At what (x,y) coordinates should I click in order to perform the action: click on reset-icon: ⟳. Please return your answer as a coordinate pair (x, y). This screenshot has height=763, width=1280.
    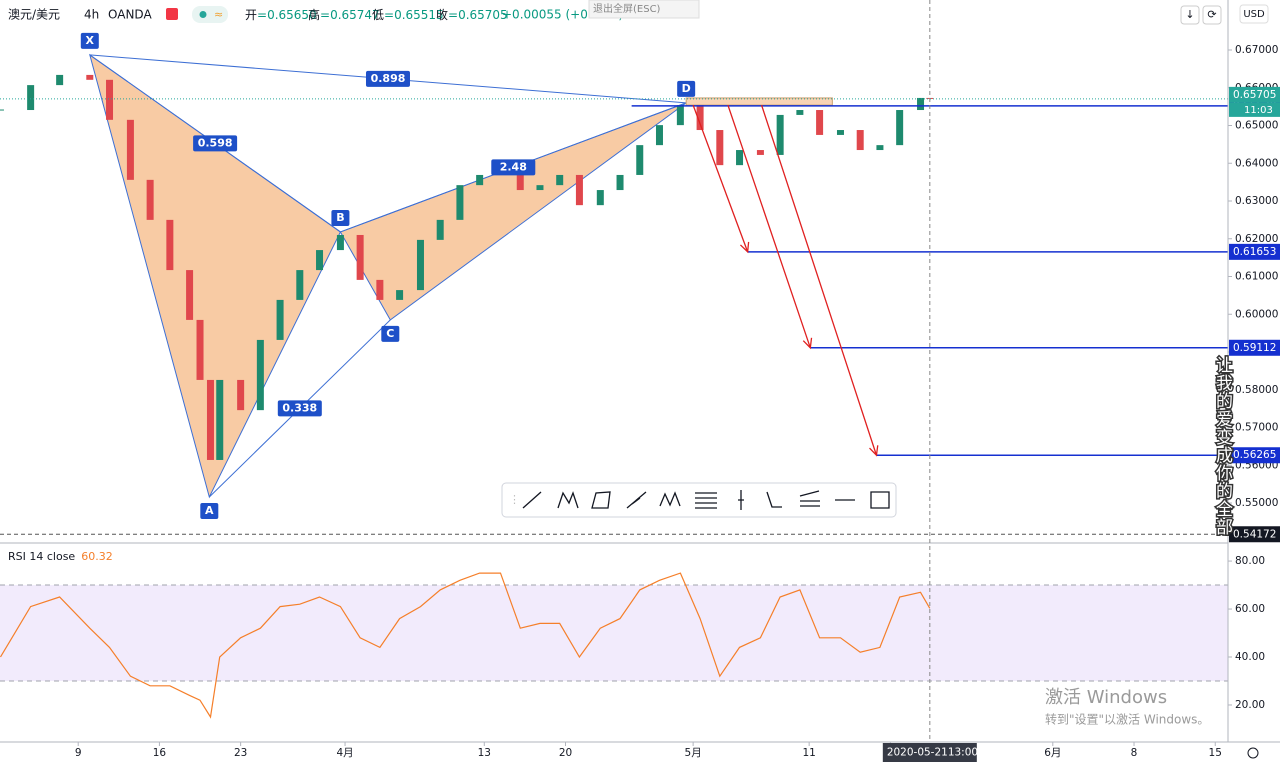
    Looking at the image, I should click on (1211, 14).